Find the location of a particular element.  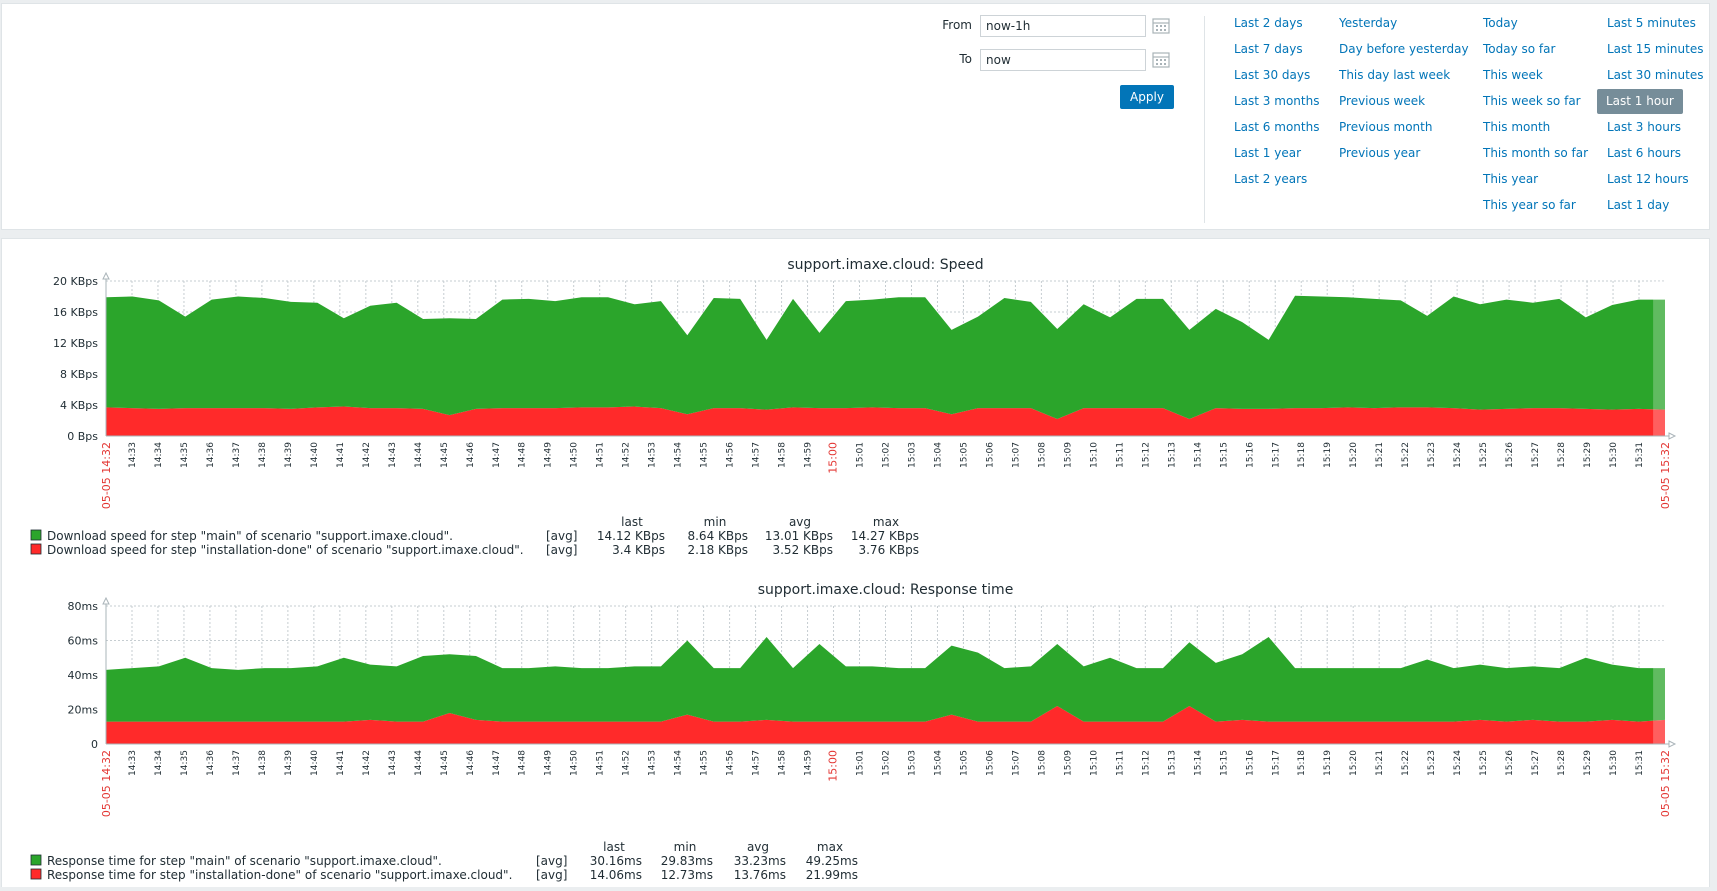

y-tick-label: 20 KBps is located at coordinates (75, 281).